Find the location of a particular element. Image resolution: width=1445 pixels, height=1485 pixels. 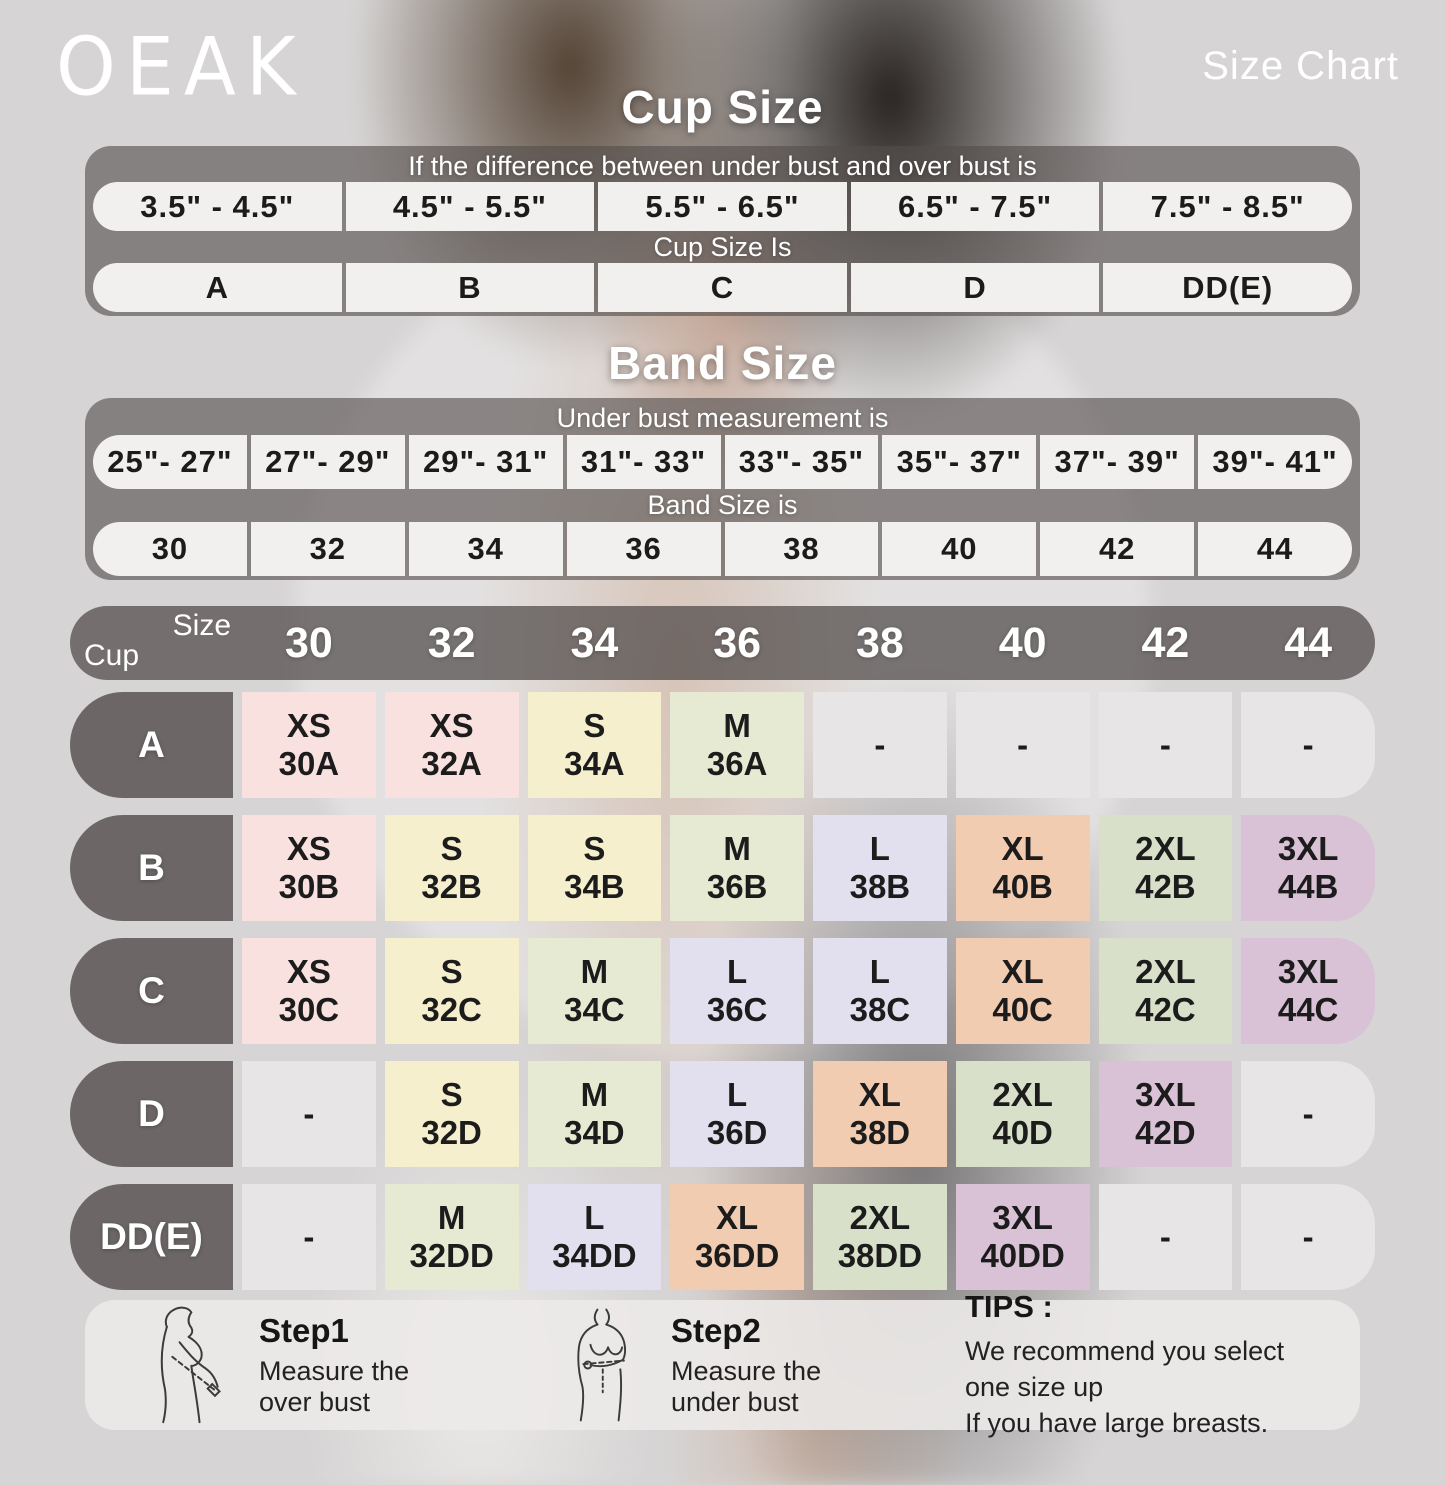

step2-block-text: Step2 Measure the under bust is located at coordinates (787, 1365).